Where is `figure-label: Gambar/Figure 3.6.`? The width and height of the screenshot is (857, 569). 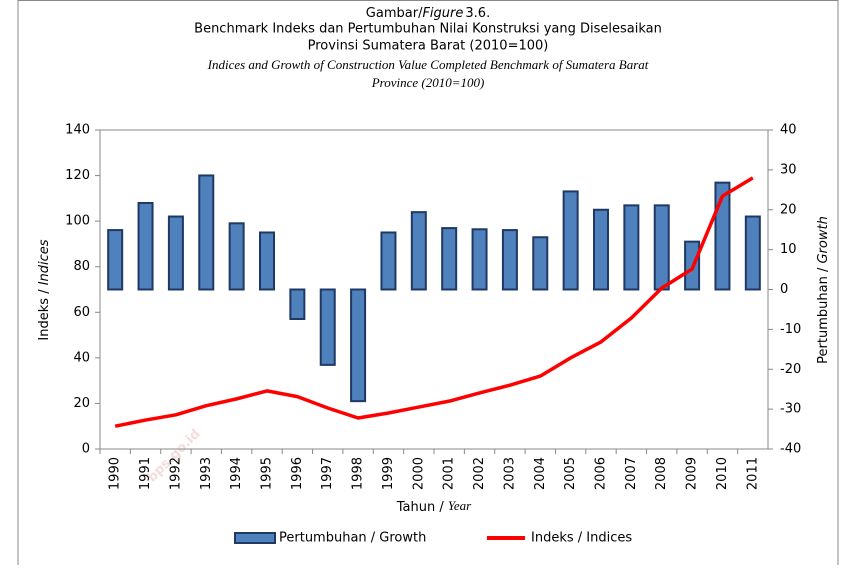
figure-label: Gambar/Figure 3.6. is located at coordinates (428, 13).